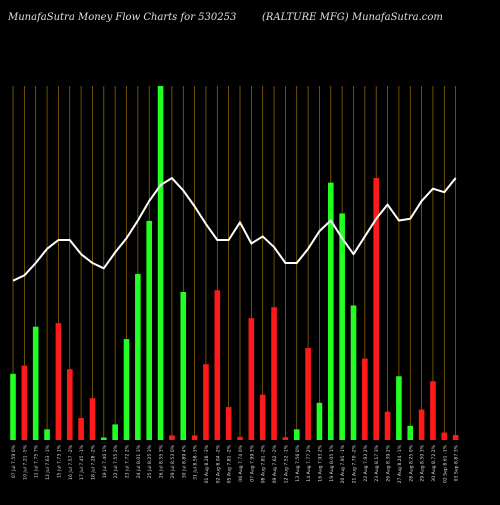 This screenshot has height=505, width=500. What do you see at coordinates (241, 462) in the screenshot?
I see `x-tick-label: 06 Aug 7.74 0%` at bounding box center [241, 462].